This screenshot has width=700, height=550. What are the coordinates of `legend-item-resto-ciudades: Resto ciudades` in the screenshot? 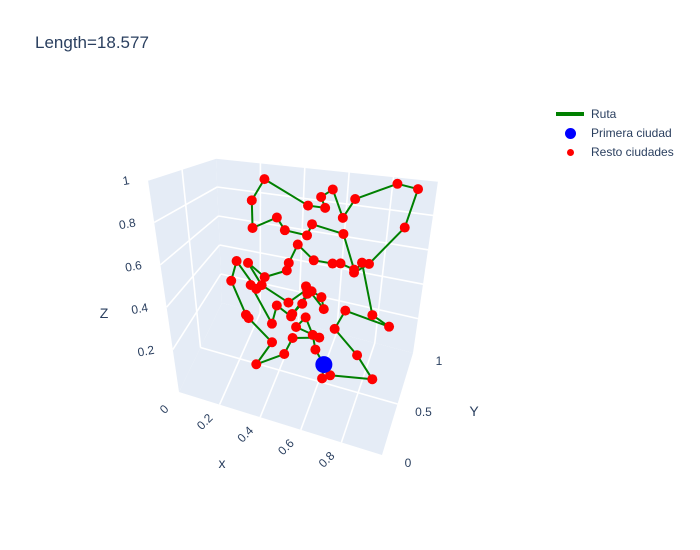 It's located at (614, 151).